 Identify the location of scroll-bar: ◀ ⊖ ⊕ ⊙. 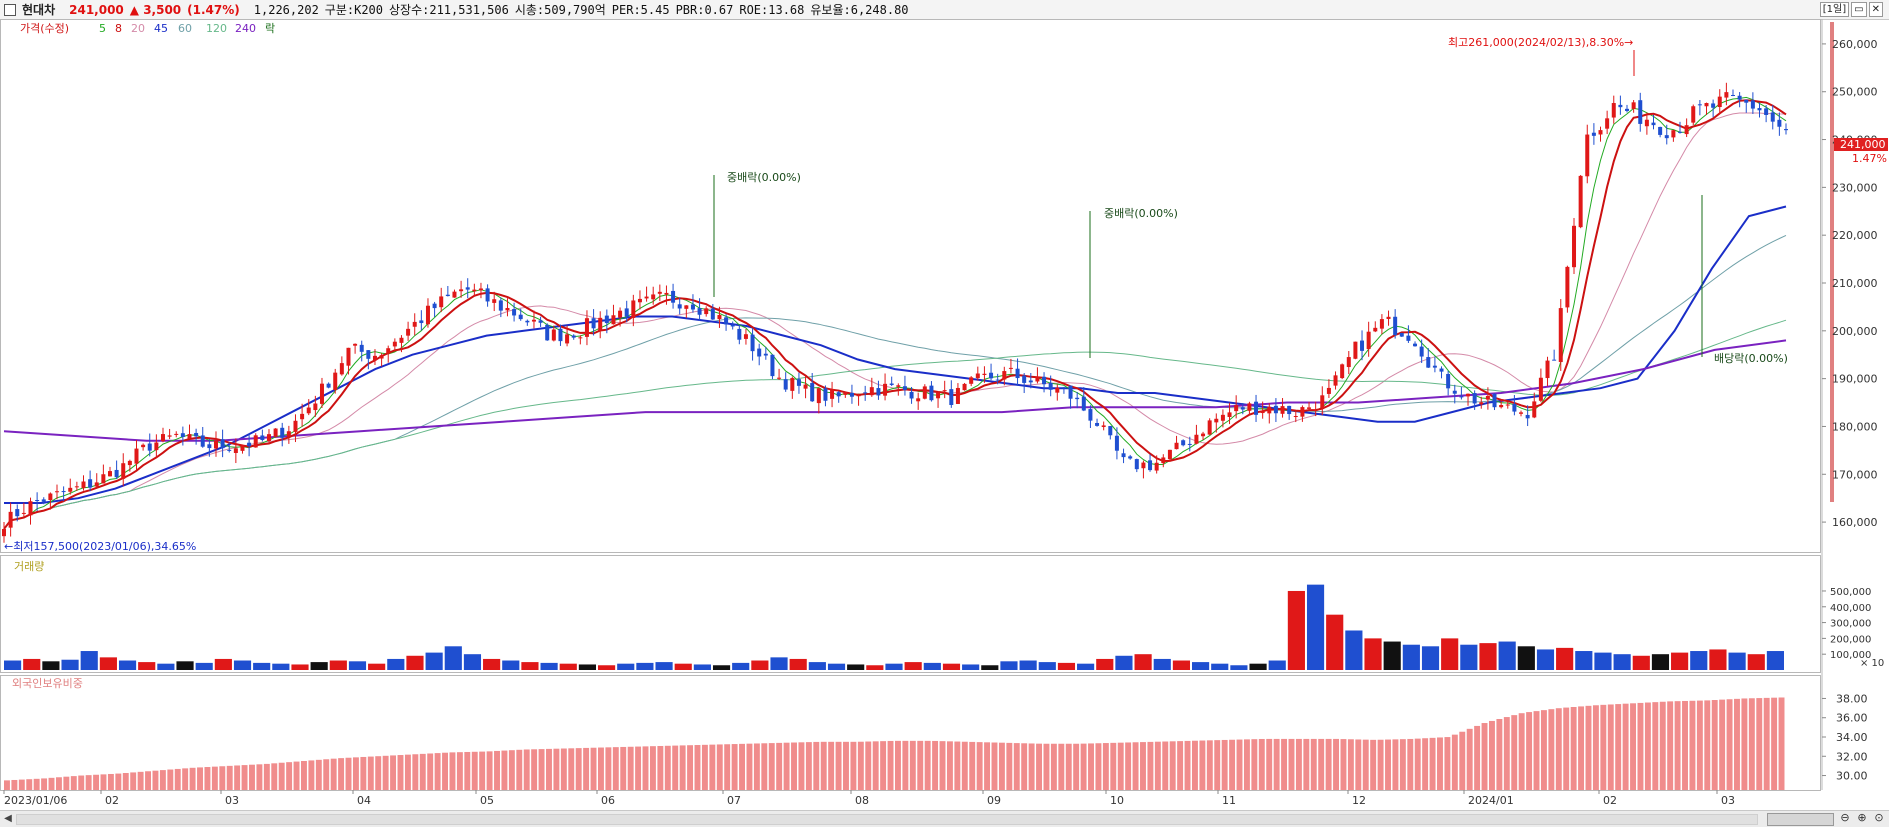
(944, 818).